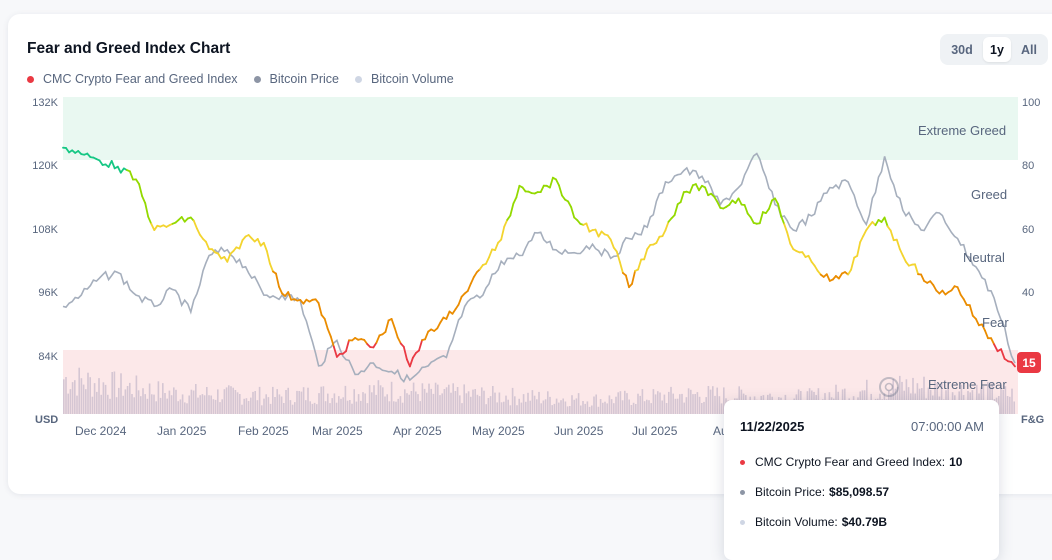 Image resolution: width=1052 pixels, height=560 pixels. Describe the element at coordinates (790, 492) in the screenshot. I see `tooltip-label: Bitcoin Price:` at that location.